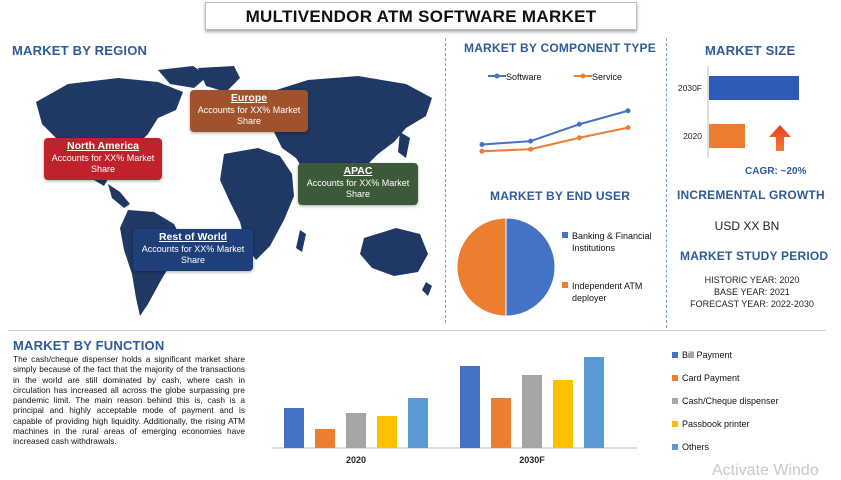 This screenshot has height=480, width=841. What do you see at coordinates (752, 447) in the screenshot?
I see `function-legend-item: Others` at bounding box center [752, 447].